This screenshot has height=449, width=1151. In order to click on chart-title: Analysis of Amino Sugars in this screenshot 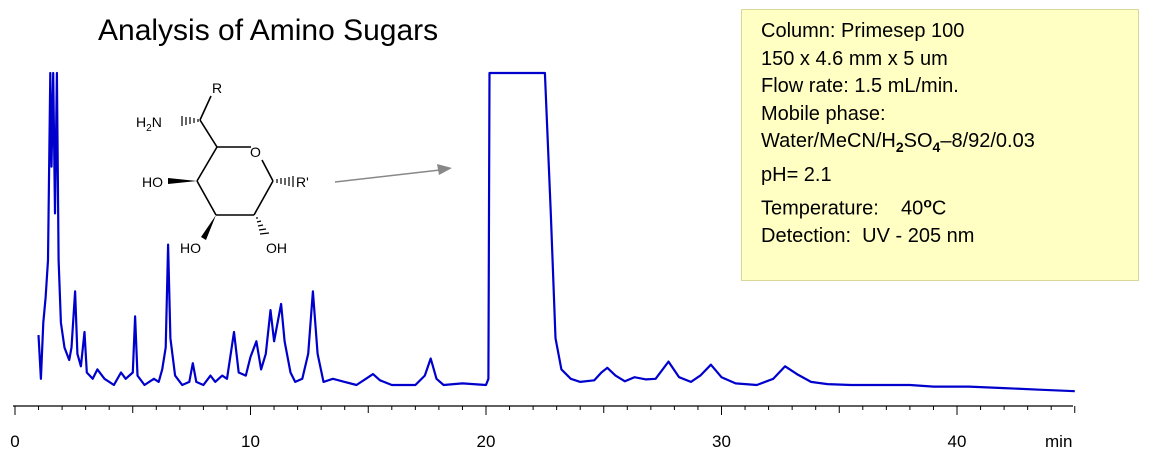, I will do `click(268, 30)`.